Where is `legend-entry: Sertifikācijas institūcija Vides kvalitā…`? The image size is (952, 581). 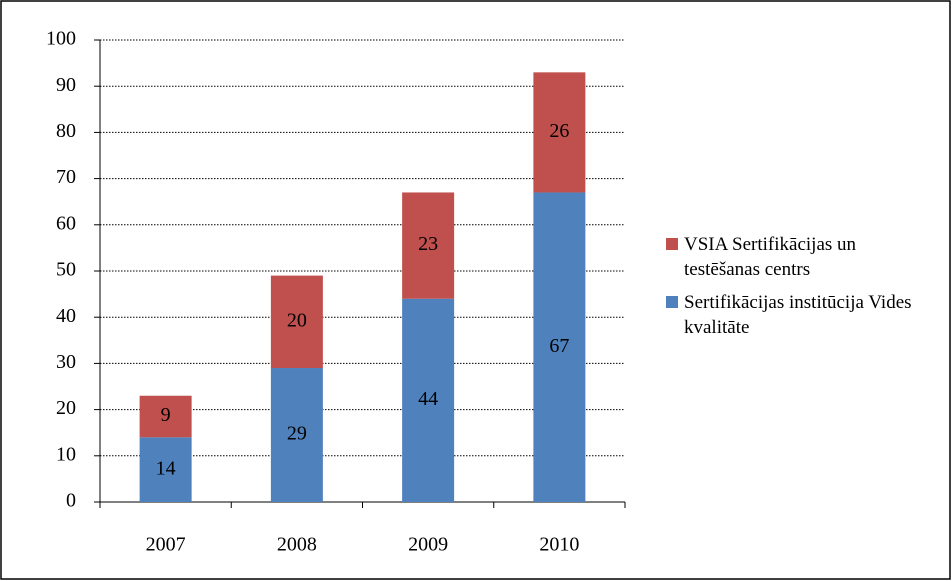 legend-entry: Sertifikācijas institūcija Vides kvalitā… is located at coordinates (806, 315).